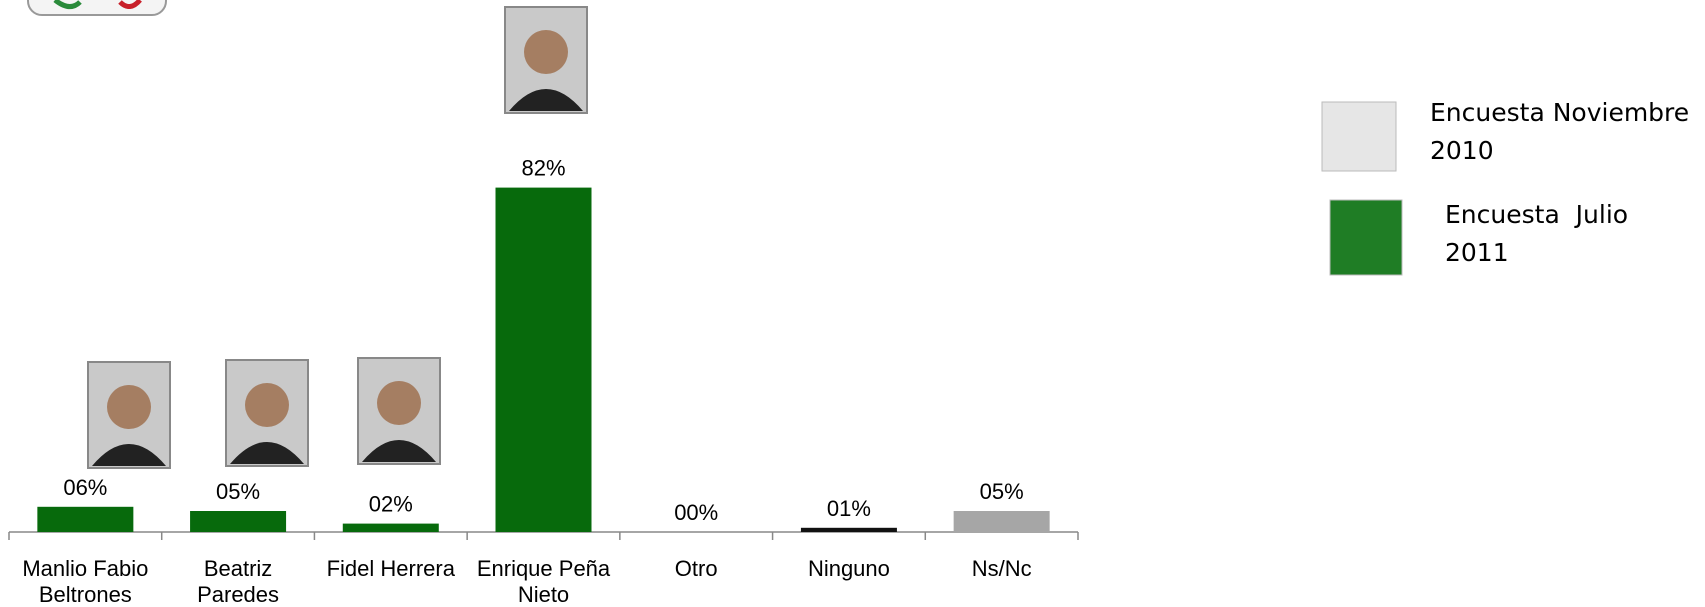 The height and width of the screenshot is (607, 1705). I want to click on legend-label: Encuesta Julio 2011, so click(1541, 233).